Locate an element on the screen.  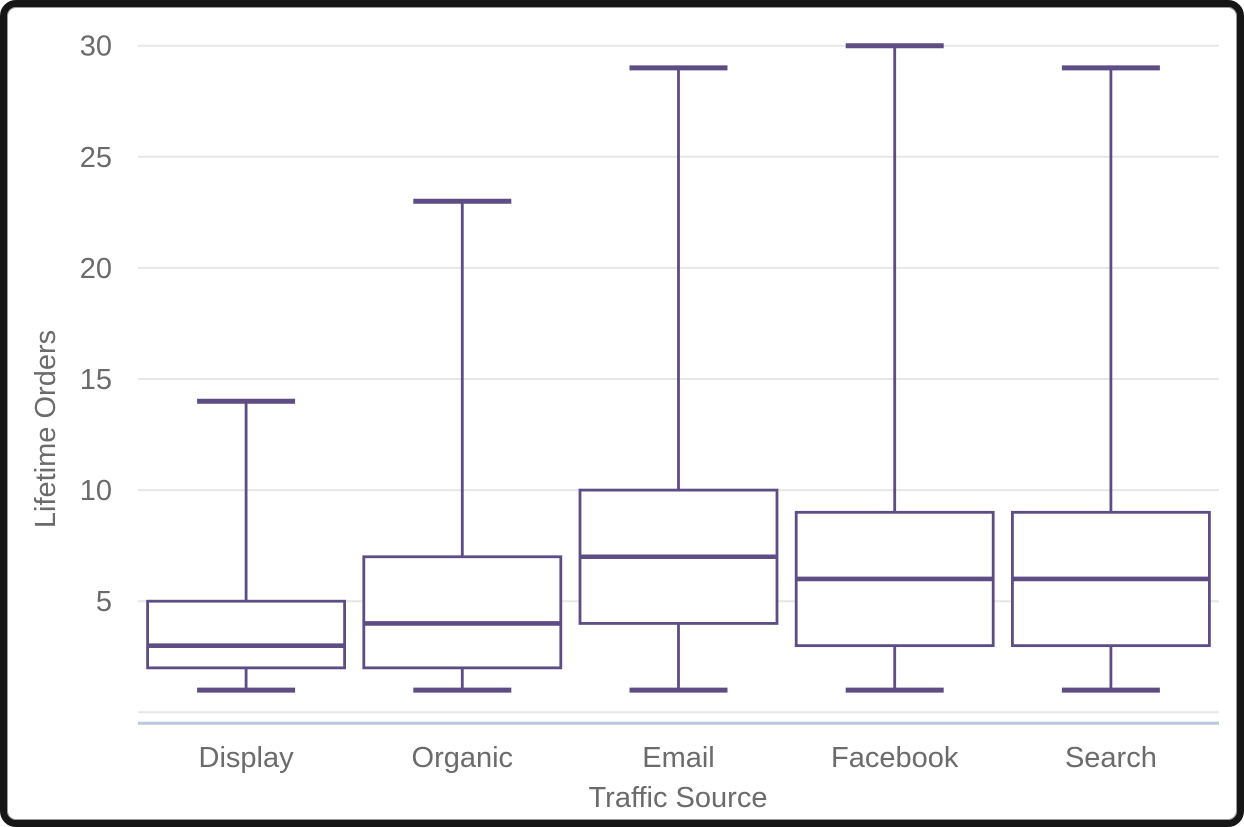
boxplot-group-search is located at coordinates (1111, 379).